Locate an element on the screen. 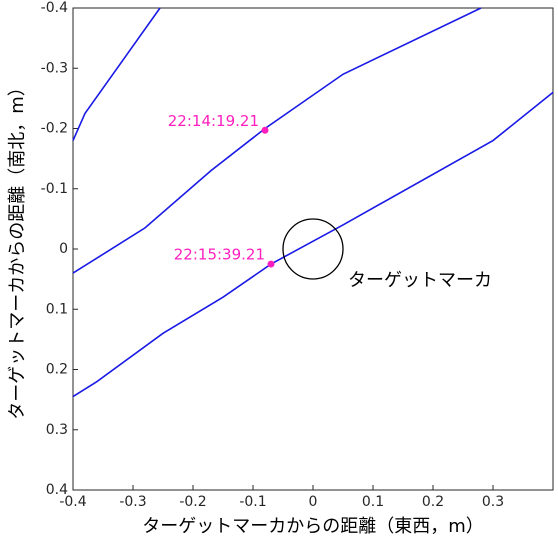  y-axis-label: ターゲットマーカからの距離（南北，m） is located at coordinates (17, 249).